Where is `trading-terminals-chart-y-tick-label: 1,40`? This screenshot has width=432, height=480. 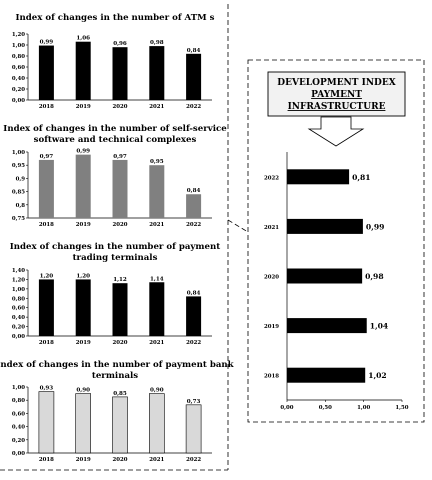 trading-terminals-chart-y-tick-label: 1,40 is located at coordinates (18, 271).